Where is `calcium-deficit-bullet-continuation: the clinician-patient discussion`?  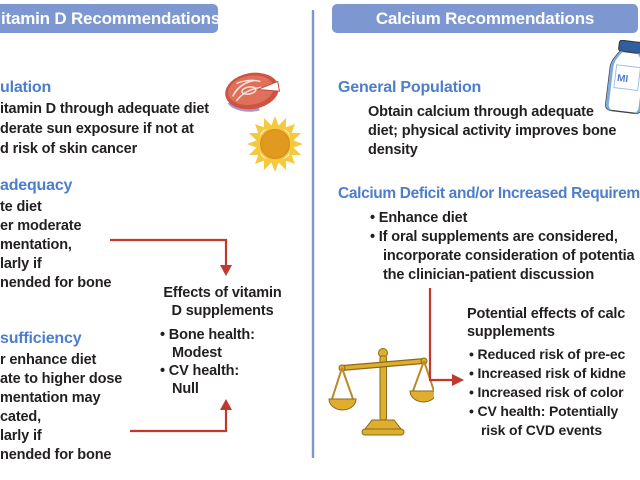
calcium-deficit-bullet-continuation: the clinician-patient discussion is located at coordinates (489, 275).